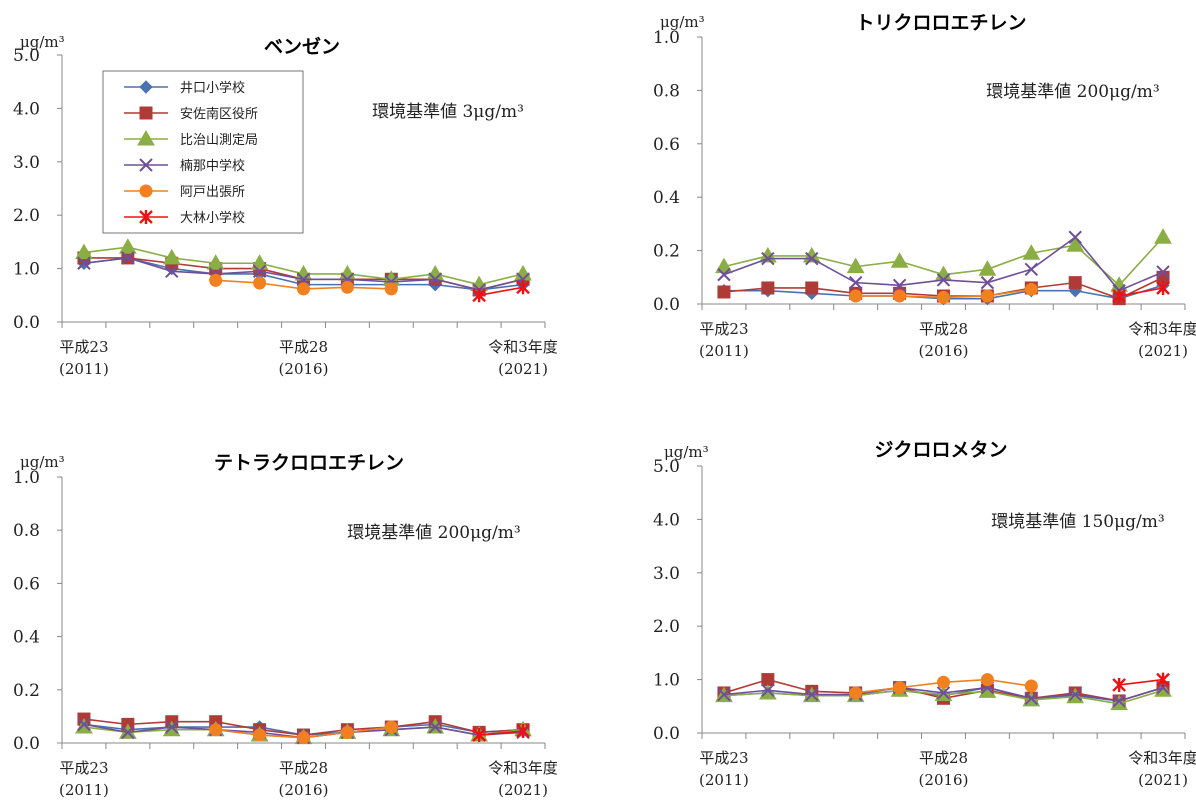 The width and height of the screenshot is (1196, 803). Describe the element at coordinates (433, 533) in the screenshot. I see `standard-label: 環境基準値 200μg/m³` at that location.